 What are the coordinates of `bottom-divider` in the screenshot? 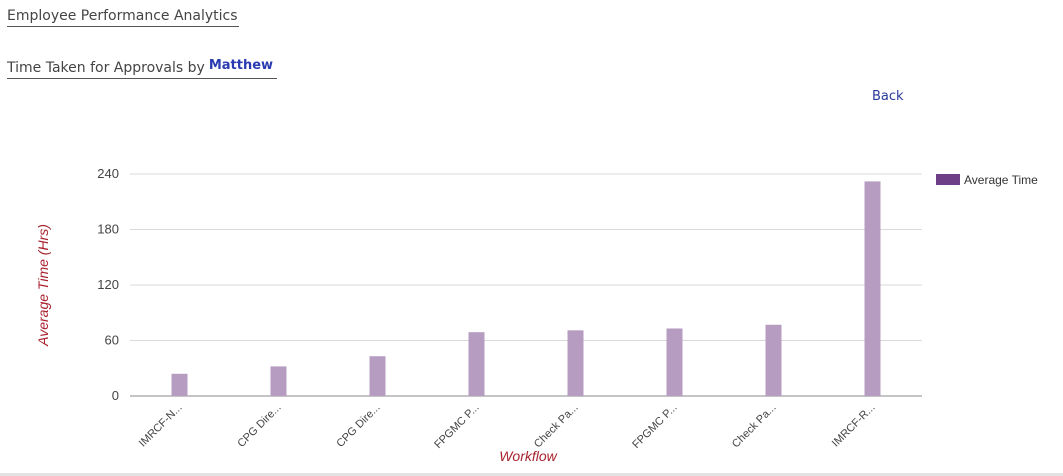 It's located at (531, 474).